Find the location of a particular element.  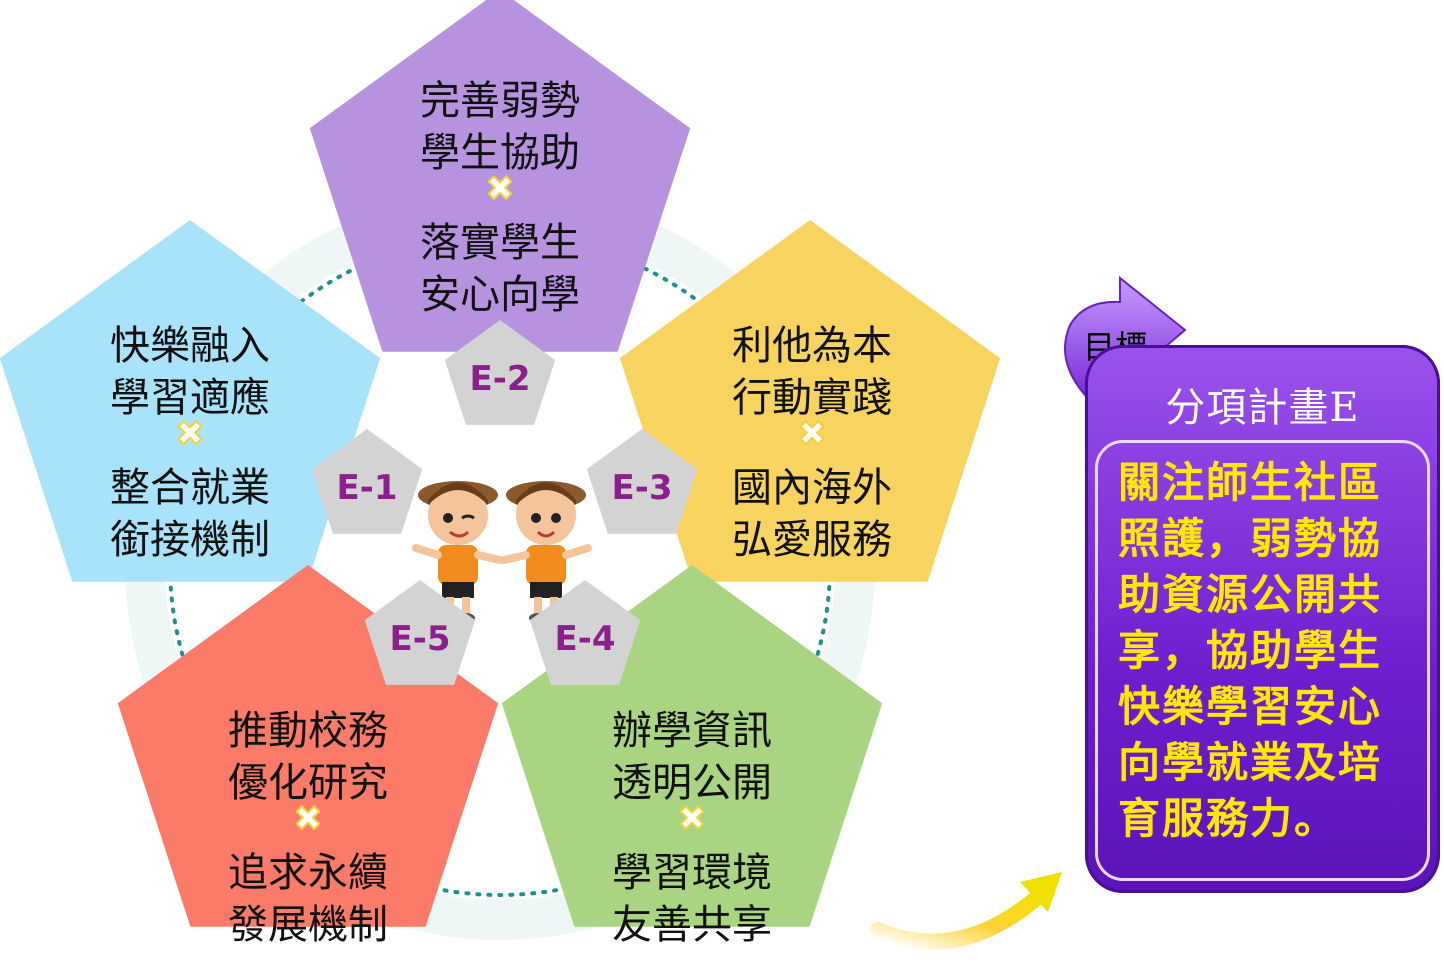

code-label-e-1: E-1 is located at coordinates (367, 488).